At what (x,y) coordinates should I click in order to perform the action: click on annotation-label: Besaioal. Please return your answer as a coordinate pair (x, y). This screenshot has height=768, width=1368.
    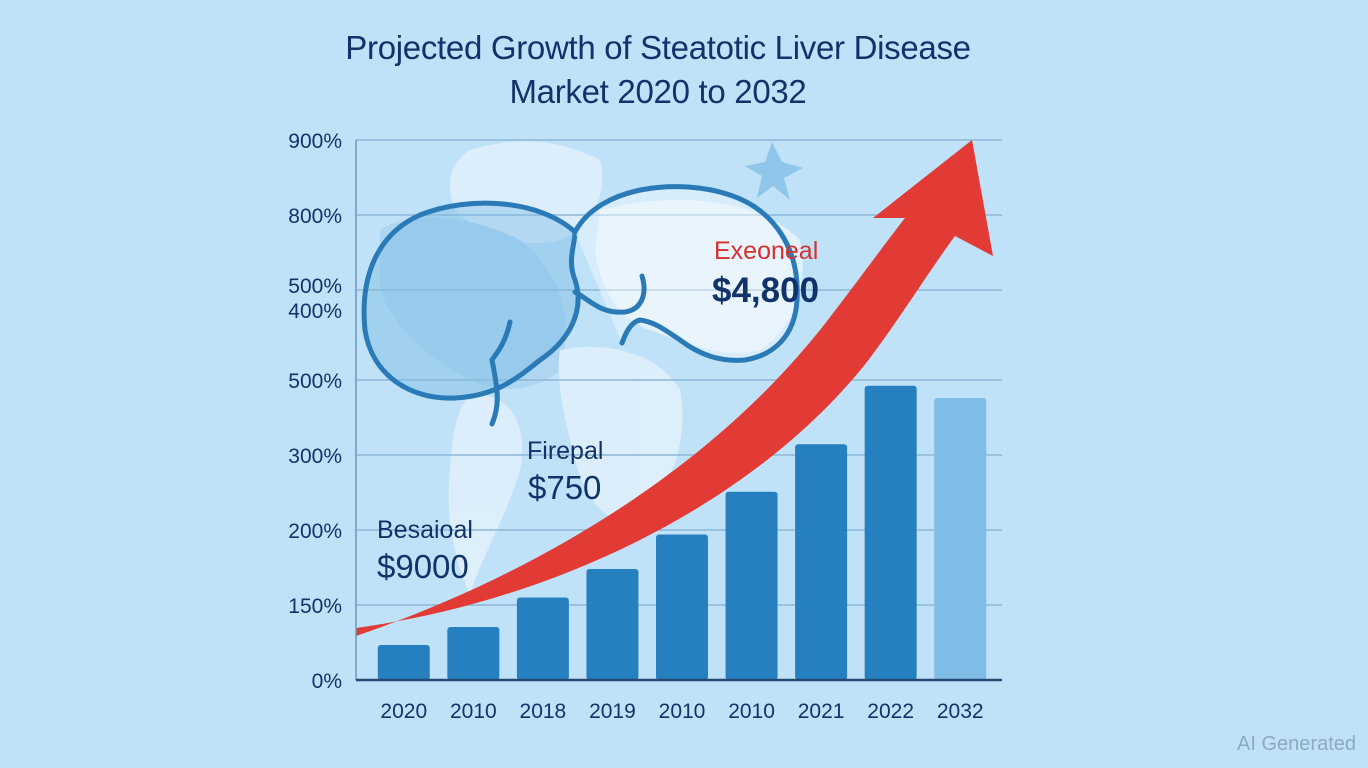
    Looking at the image, I should click on (425, 530).